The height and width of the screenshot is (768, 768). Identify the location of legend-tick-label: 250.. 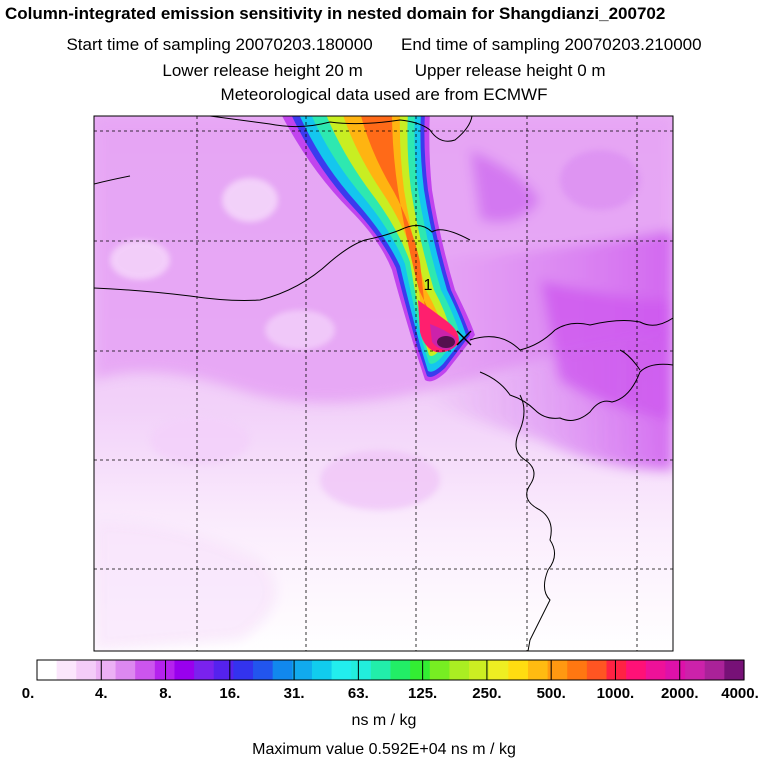
(487, 693).